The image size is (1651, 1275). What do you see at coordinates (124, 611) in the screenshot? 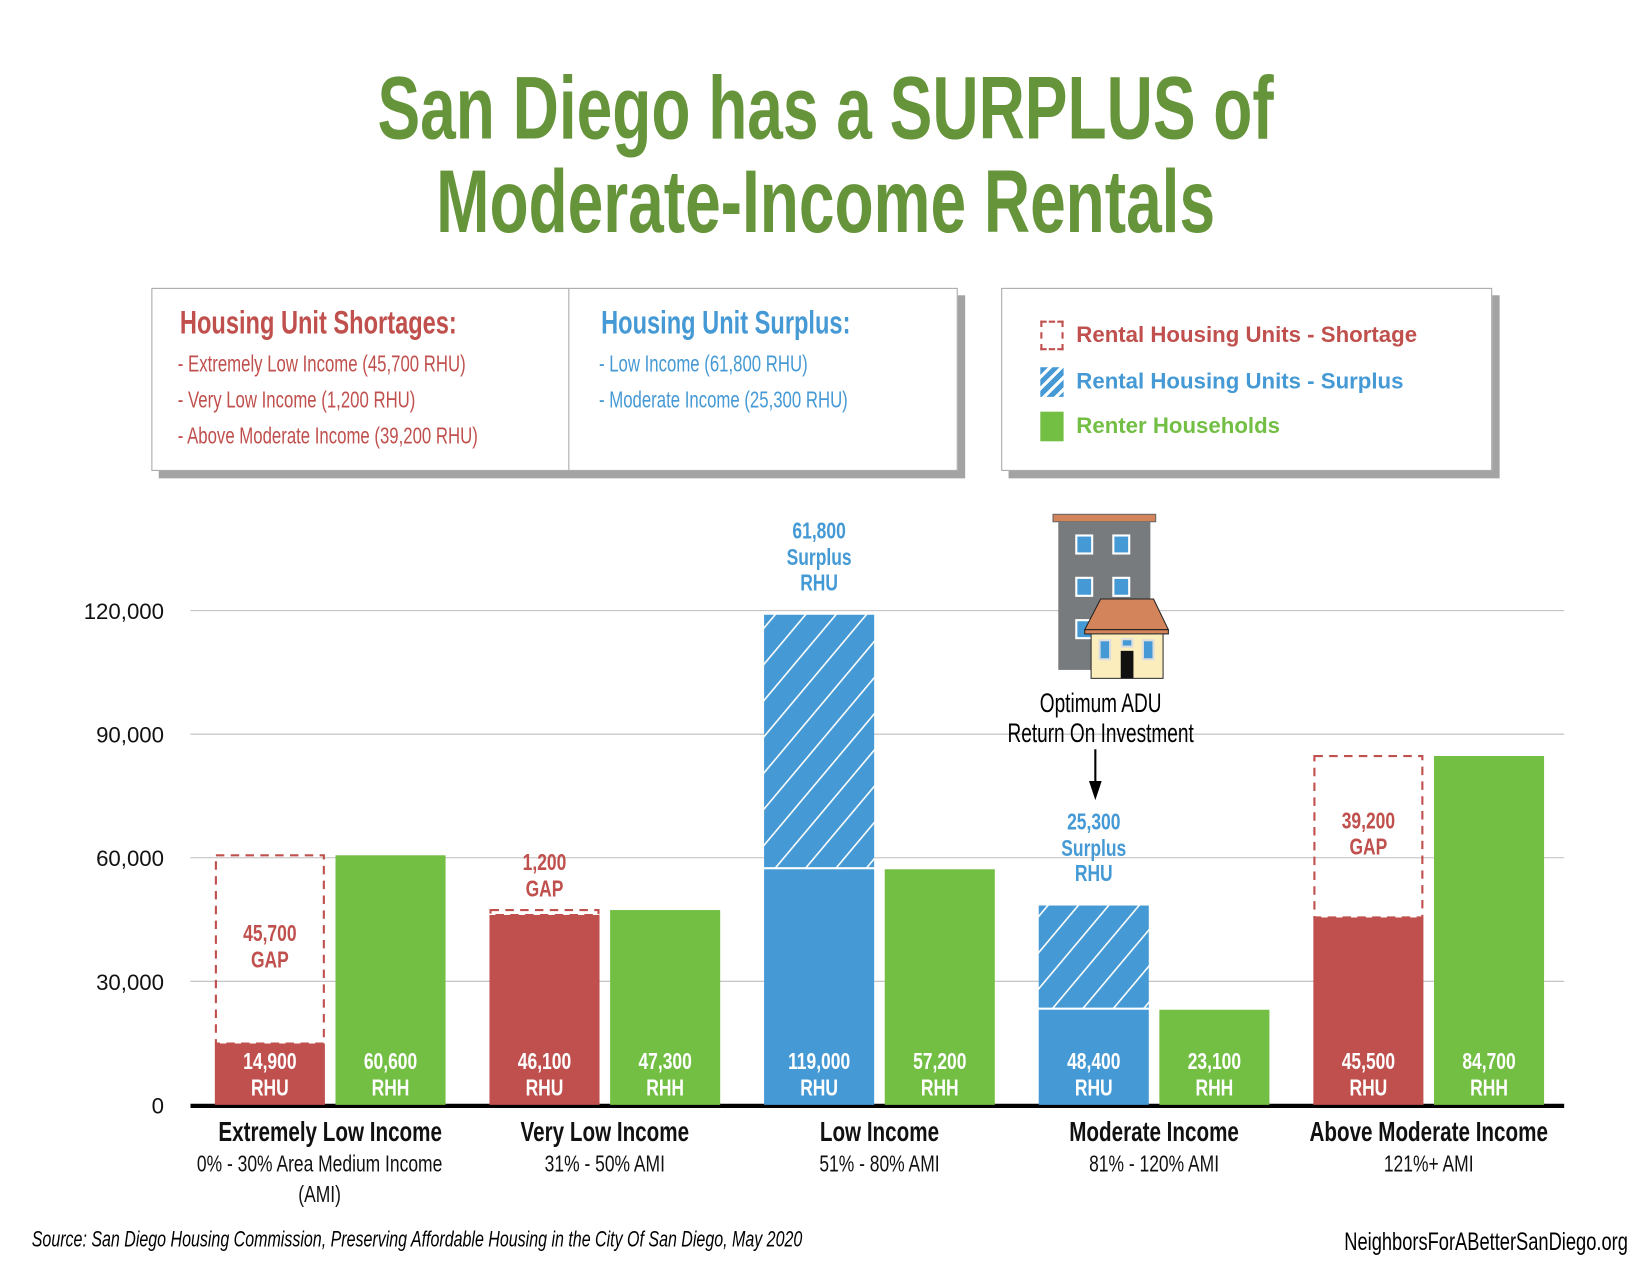
I see `y-tick-label: 120,000` at bounding box center [124, 611].